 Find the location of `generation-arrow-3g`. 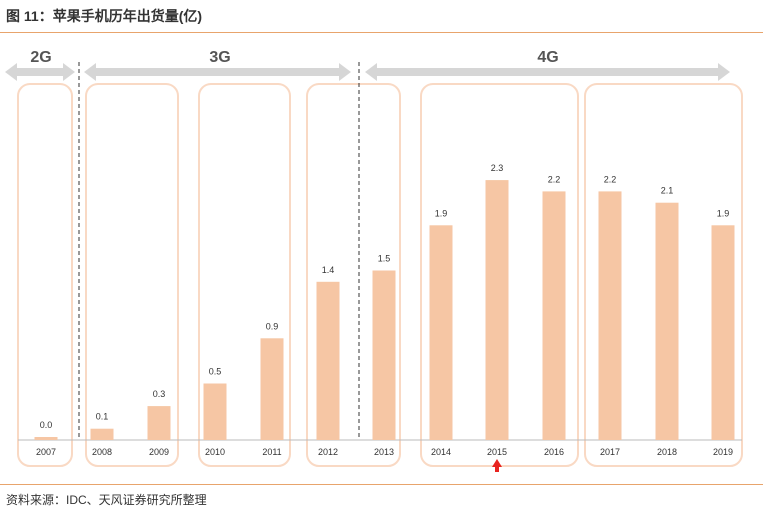

generation-arrow-3g is located at coordinates (217, 72).